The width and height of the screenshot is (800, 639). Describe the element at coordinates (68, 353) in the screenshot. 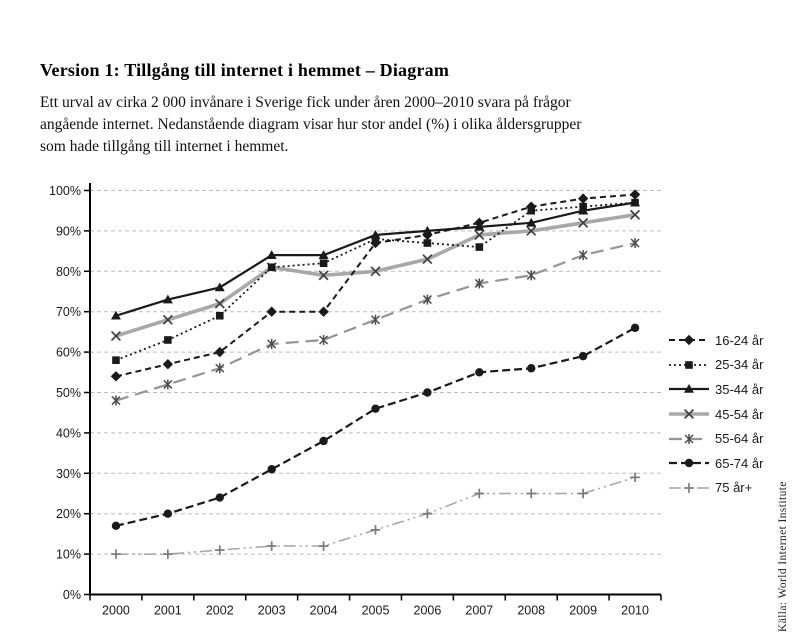

I see `svg-text: 60%` at that location.